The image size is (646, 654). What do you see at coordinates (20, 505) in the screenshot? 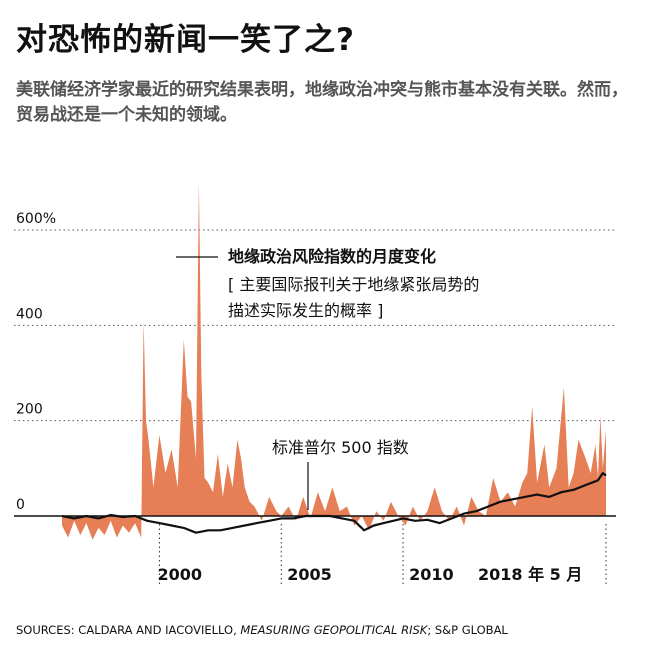
I see `y-tick-label-0: 0` at bounding box center [20, 505].